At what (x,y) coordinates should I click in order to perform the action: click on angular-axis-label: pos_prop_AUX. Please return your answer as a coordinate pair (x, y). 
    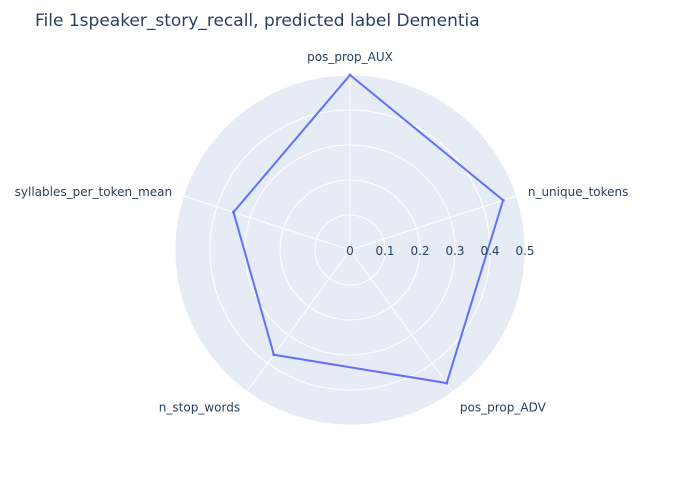
    Looking at the image, I should click on (350, 57).